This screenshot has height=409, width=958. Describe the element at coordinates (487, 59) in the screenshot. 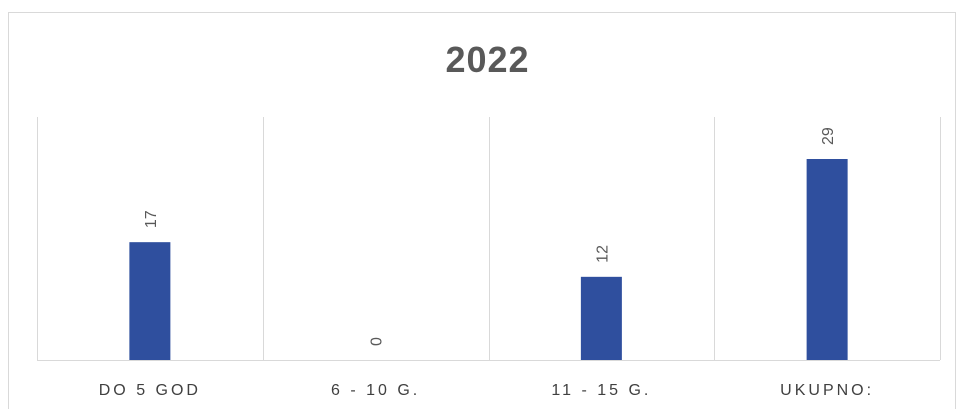

I see `chart-title: 2022` at that location.